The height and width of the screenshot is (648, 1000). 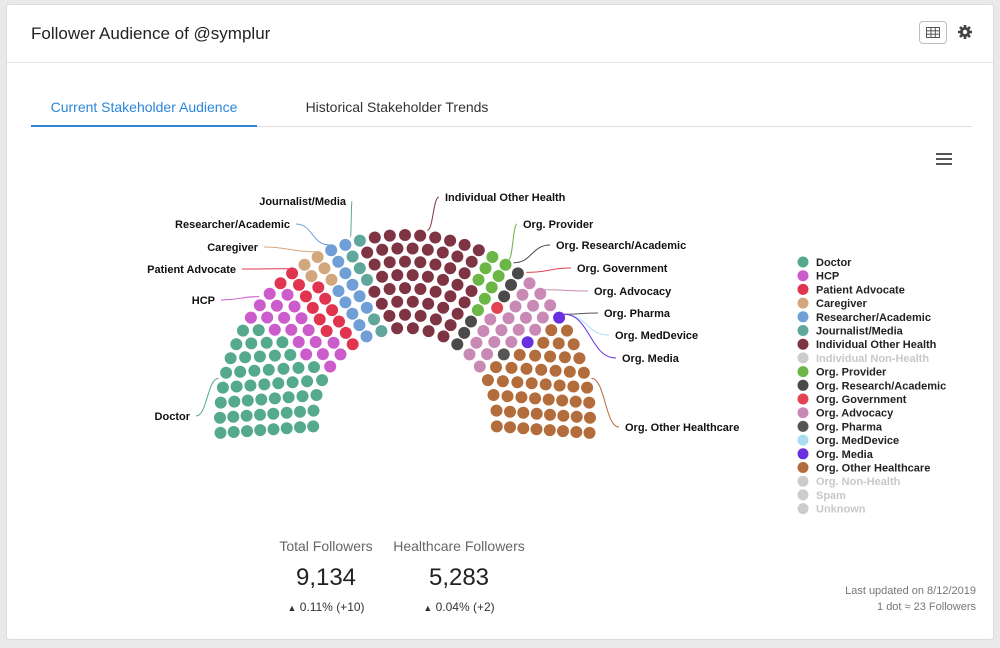 I want to click on legend-item: Researcher/Academic, so click(x=873, y=318).